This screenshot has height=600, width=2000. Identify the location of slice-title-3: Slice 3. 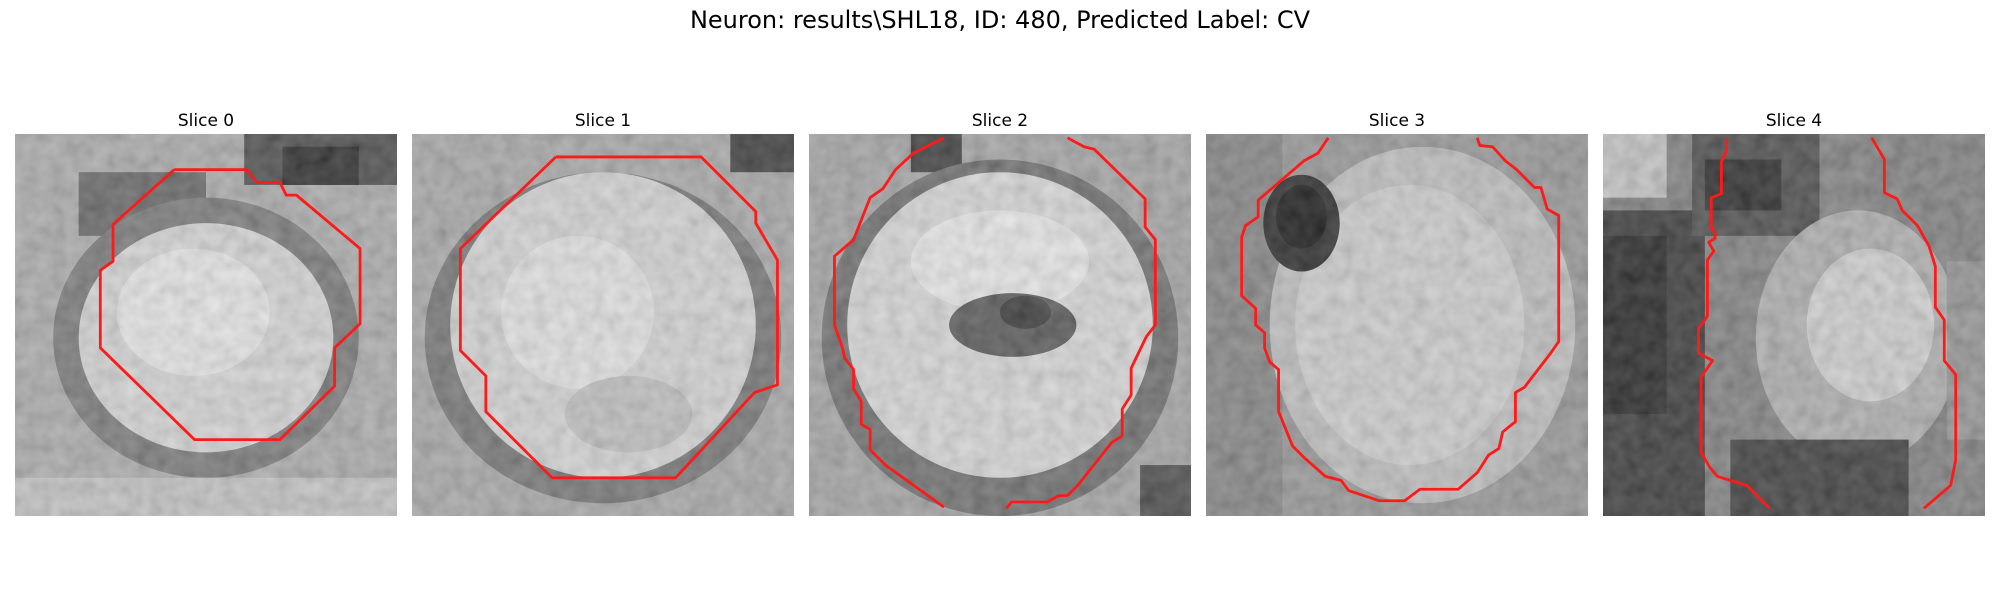
(1397, 121).